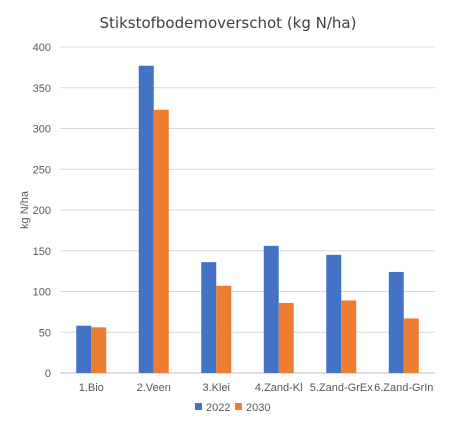 Image resolution: width=455 pixels, height=431 pixels. Describe the element at coordinates (232, 408) in the screenshot. I see `legend: 2022 2030` at that location.